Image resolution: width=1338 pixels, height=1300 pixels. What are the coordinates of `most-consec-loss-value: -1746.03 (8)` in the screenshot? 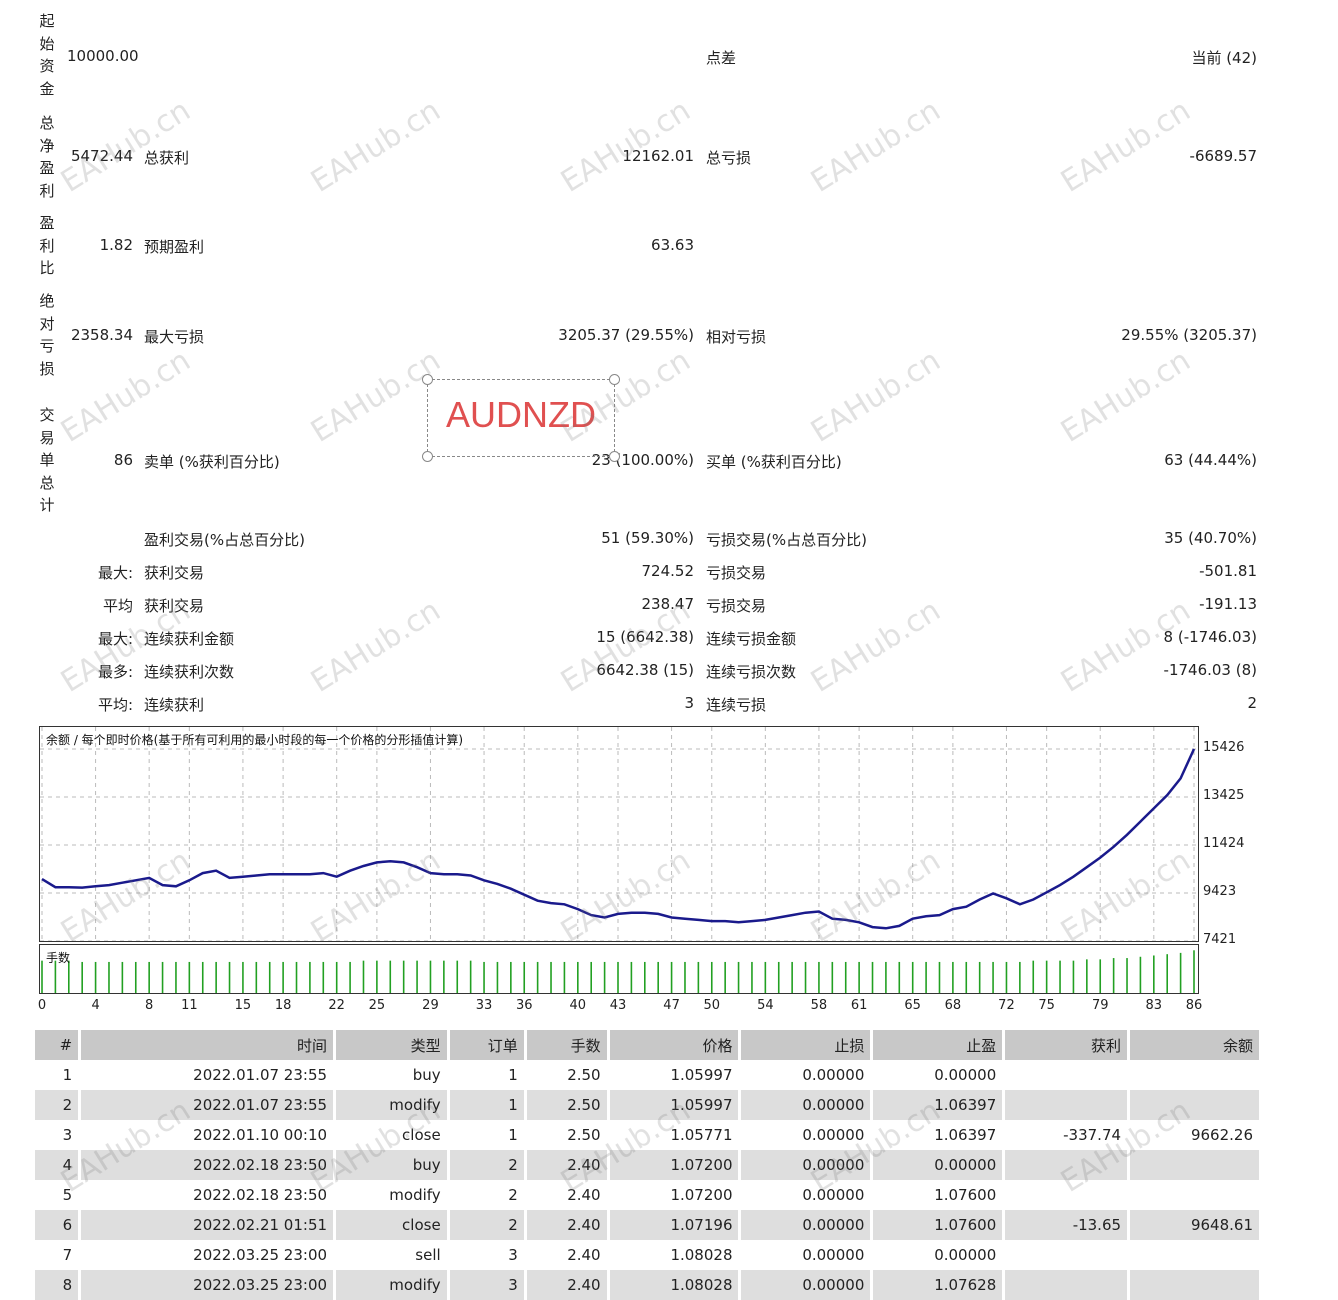 It's located at (1210, 670).